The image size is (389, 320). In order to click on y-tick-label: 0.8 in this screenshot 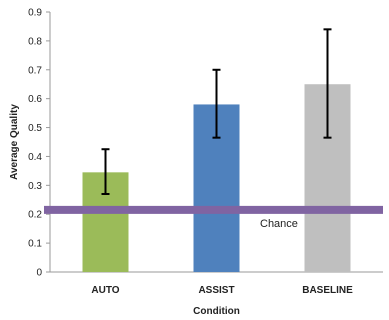, I will do `click(35, 41)`.